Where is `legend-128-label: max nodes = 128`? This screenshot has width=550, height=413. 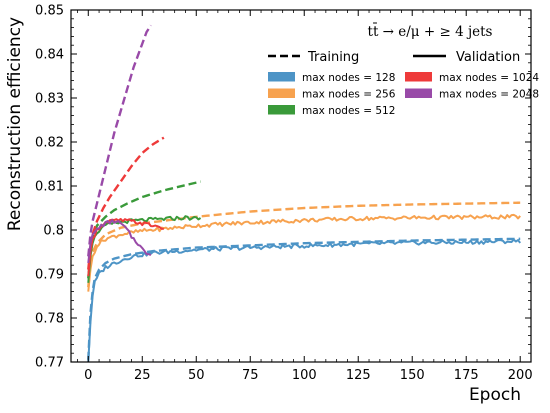
legend-128-label: max nodes = 128 is located at coordinates (348, 78).